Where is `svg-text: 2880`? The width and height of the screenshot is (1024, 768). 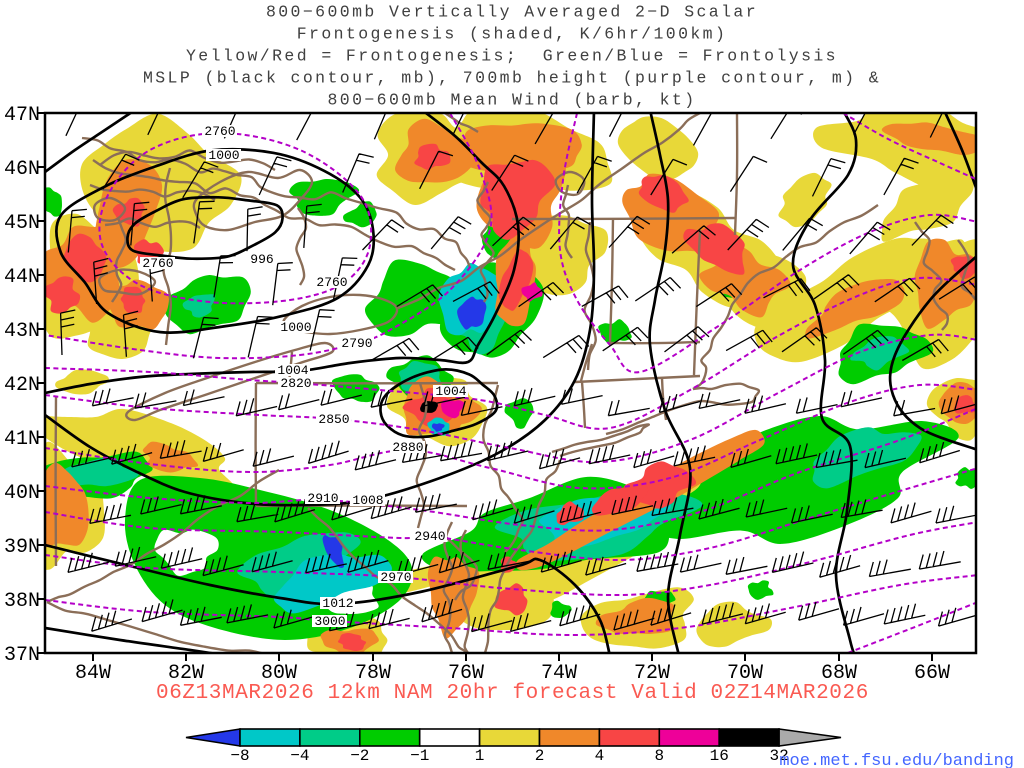
svg-text: 2880 is located at coordinates (407, 447).